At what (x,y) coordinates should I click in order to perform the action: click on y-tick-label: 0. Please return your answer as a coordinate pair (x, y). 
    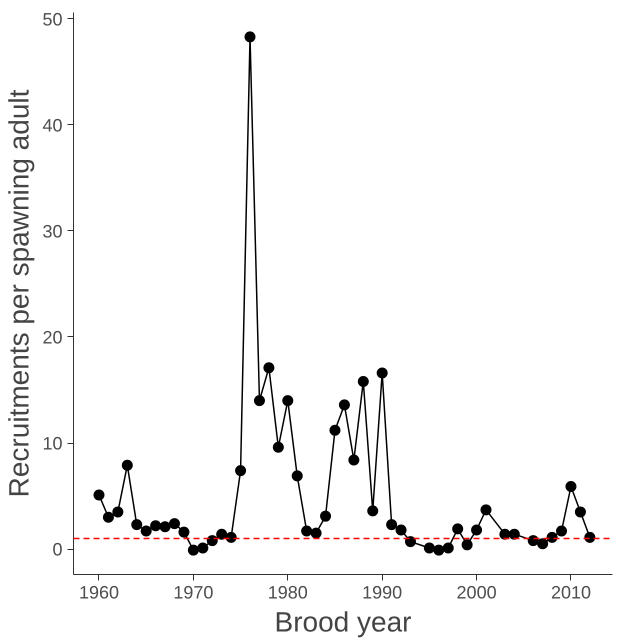
    Looking at the image, I should click on (57, 550).